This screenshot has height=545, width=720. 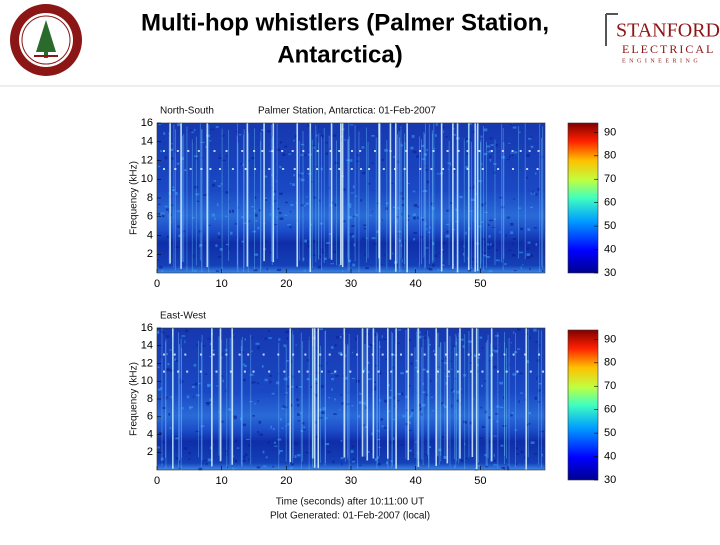 I want to click on footer: Plot Generated: 01-Feb-2007 (local), so click(x=350, y=516).